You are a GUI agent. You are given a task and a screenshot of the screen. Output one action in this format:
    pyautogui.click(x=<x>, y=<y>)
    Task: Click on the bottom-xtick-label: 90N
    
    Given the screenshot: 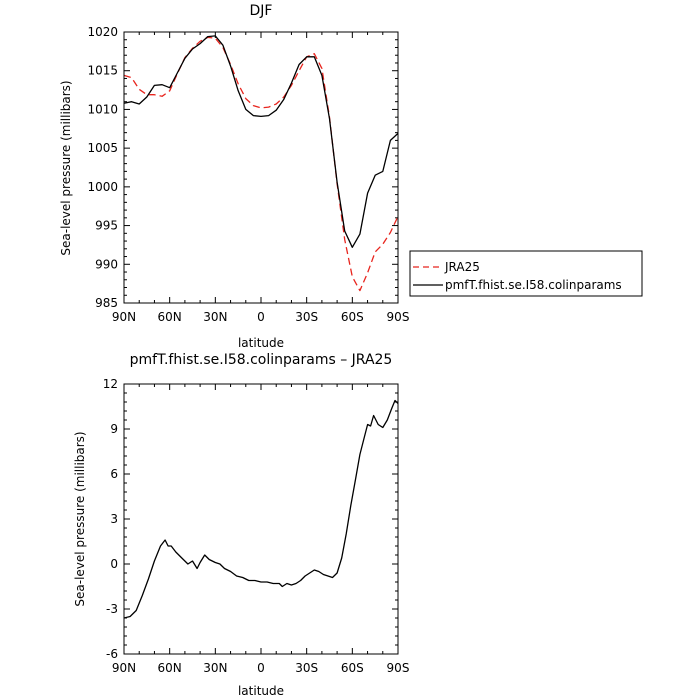 What is the action you would take?
    pyautogui.click(x=124, y=668)
    